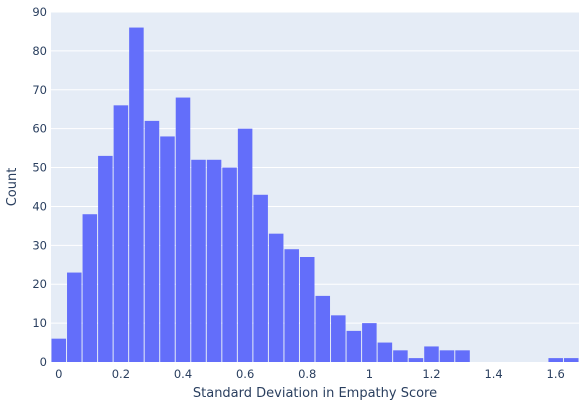 The width and height of the screenshot is (580, 403). What do you see at coordinates (39, 168) in the screenshot?
I see `y-tick-label: 50` at bounding box center [39, 168].